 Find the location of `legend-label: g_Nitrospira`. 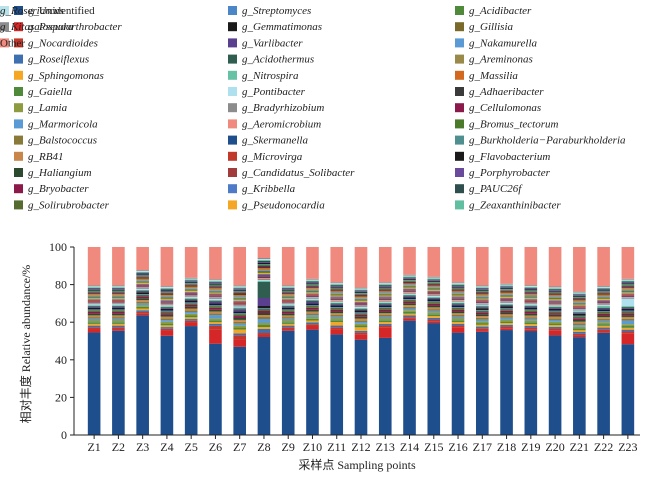

legend-label: g_Nitrospira is located at coordinates (270, 76).